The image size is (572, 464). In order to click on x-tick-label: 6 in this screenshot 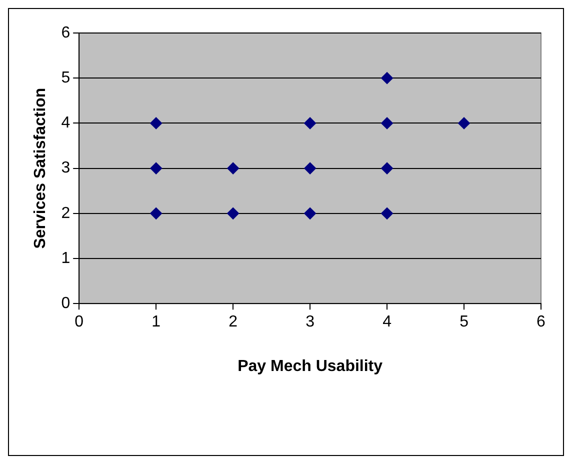, I will do `click(541, 322)`.